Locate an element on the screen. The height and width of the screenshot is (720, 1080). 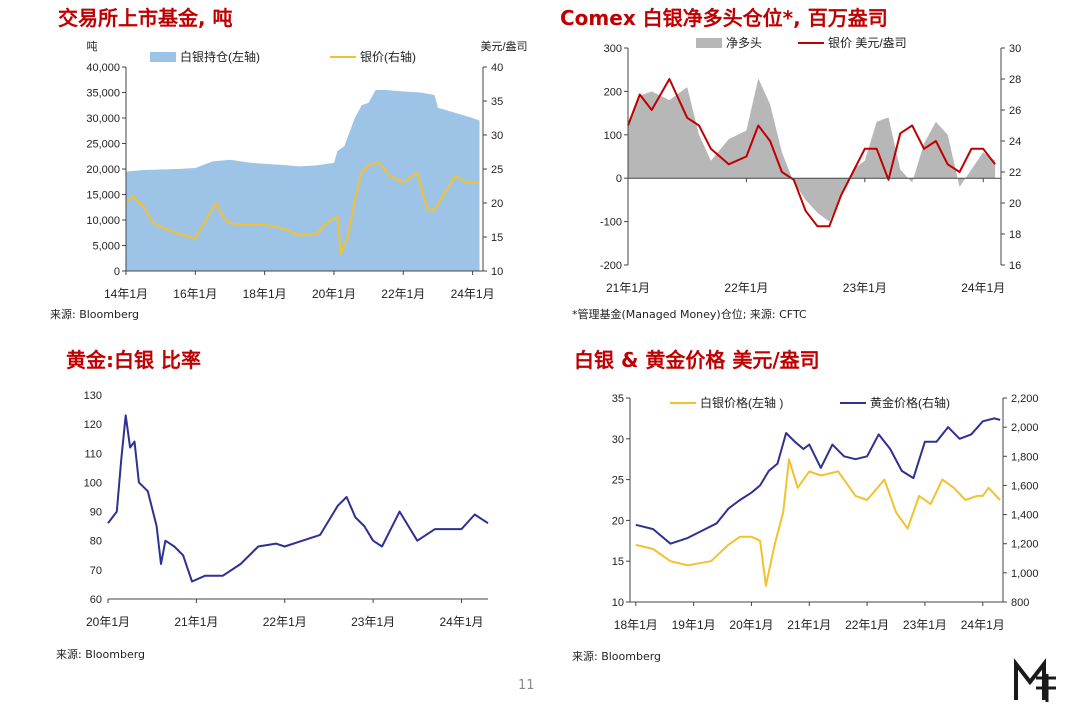
chart1-right-tick-6: 35 is located at coordinates (497, 102).